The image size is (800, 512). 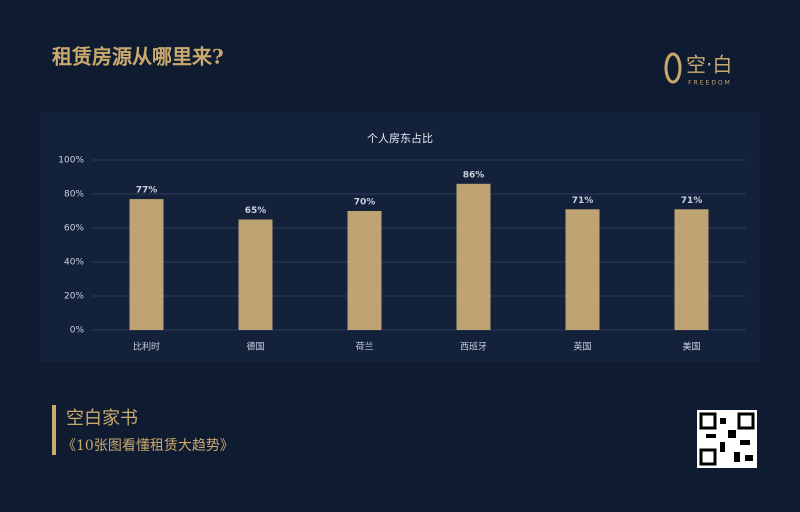 What do you see at coordinates (364, 347) in the screenshot?
I see `x-tick-label: 荷兰` at bounding box center [364, 347].